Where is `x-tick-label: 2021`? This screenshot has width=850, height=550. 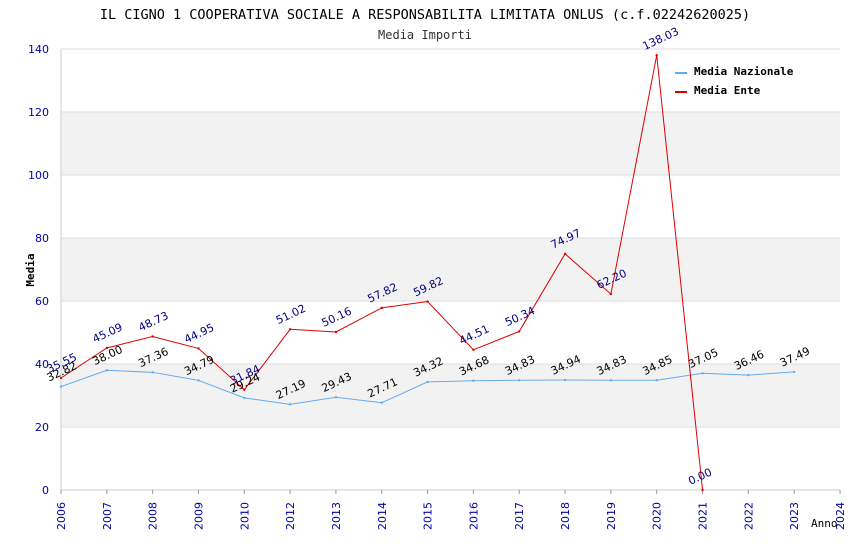
x-tick-label: 2021 is located at coordinates (703, 516).